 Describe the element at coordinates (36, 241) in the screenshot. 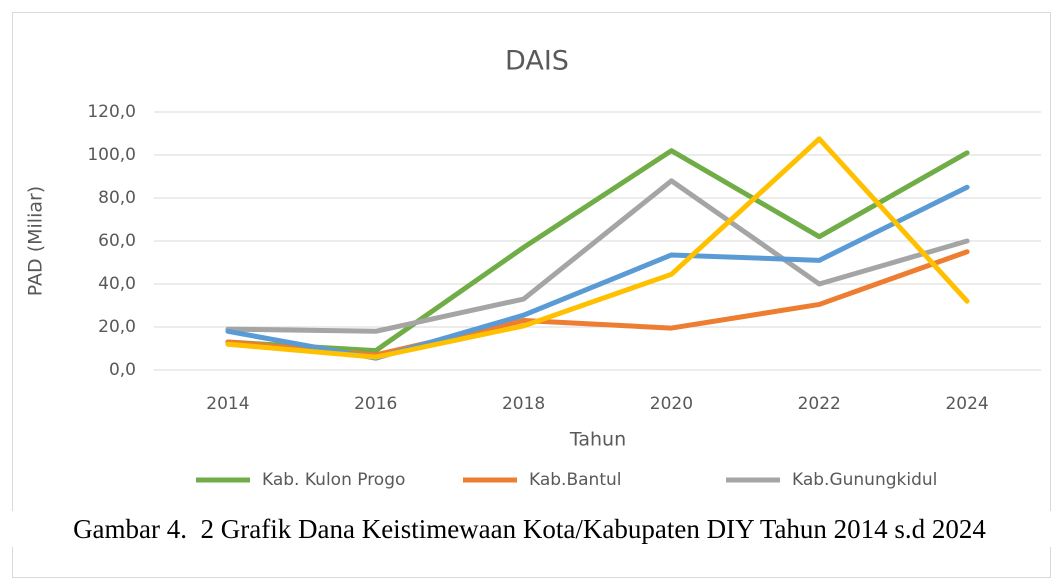

I see `y-axis-label: PAD (Miliar)` at that location.